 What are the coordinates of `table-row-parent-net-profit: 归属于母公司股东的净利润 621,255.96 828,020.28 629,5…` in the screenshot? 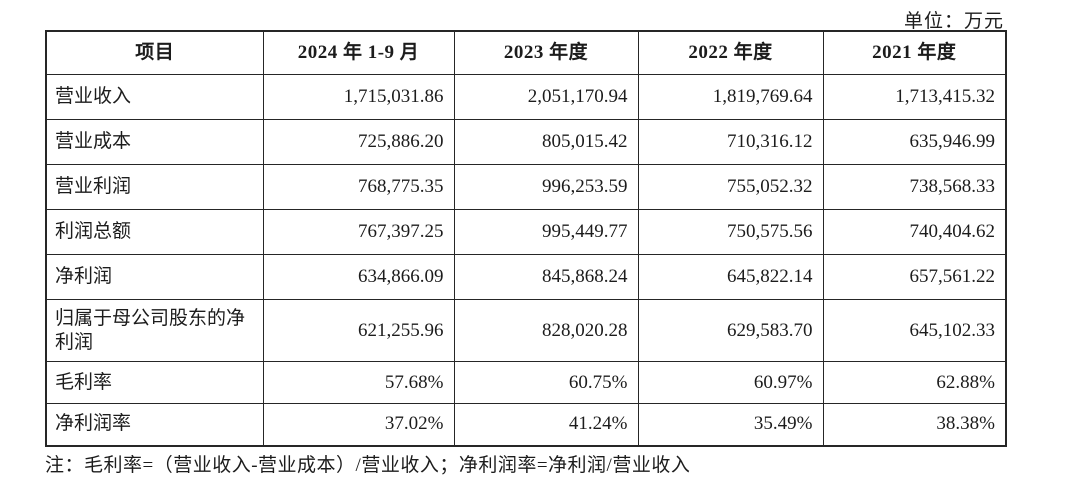 It's located at (526, 330).